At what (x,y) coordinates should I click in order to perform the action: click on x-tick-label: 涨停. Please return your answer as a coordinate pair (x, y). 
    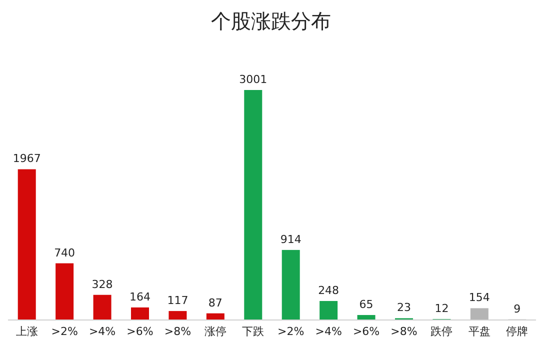
    Looking at the image, I should click on (215, 331).